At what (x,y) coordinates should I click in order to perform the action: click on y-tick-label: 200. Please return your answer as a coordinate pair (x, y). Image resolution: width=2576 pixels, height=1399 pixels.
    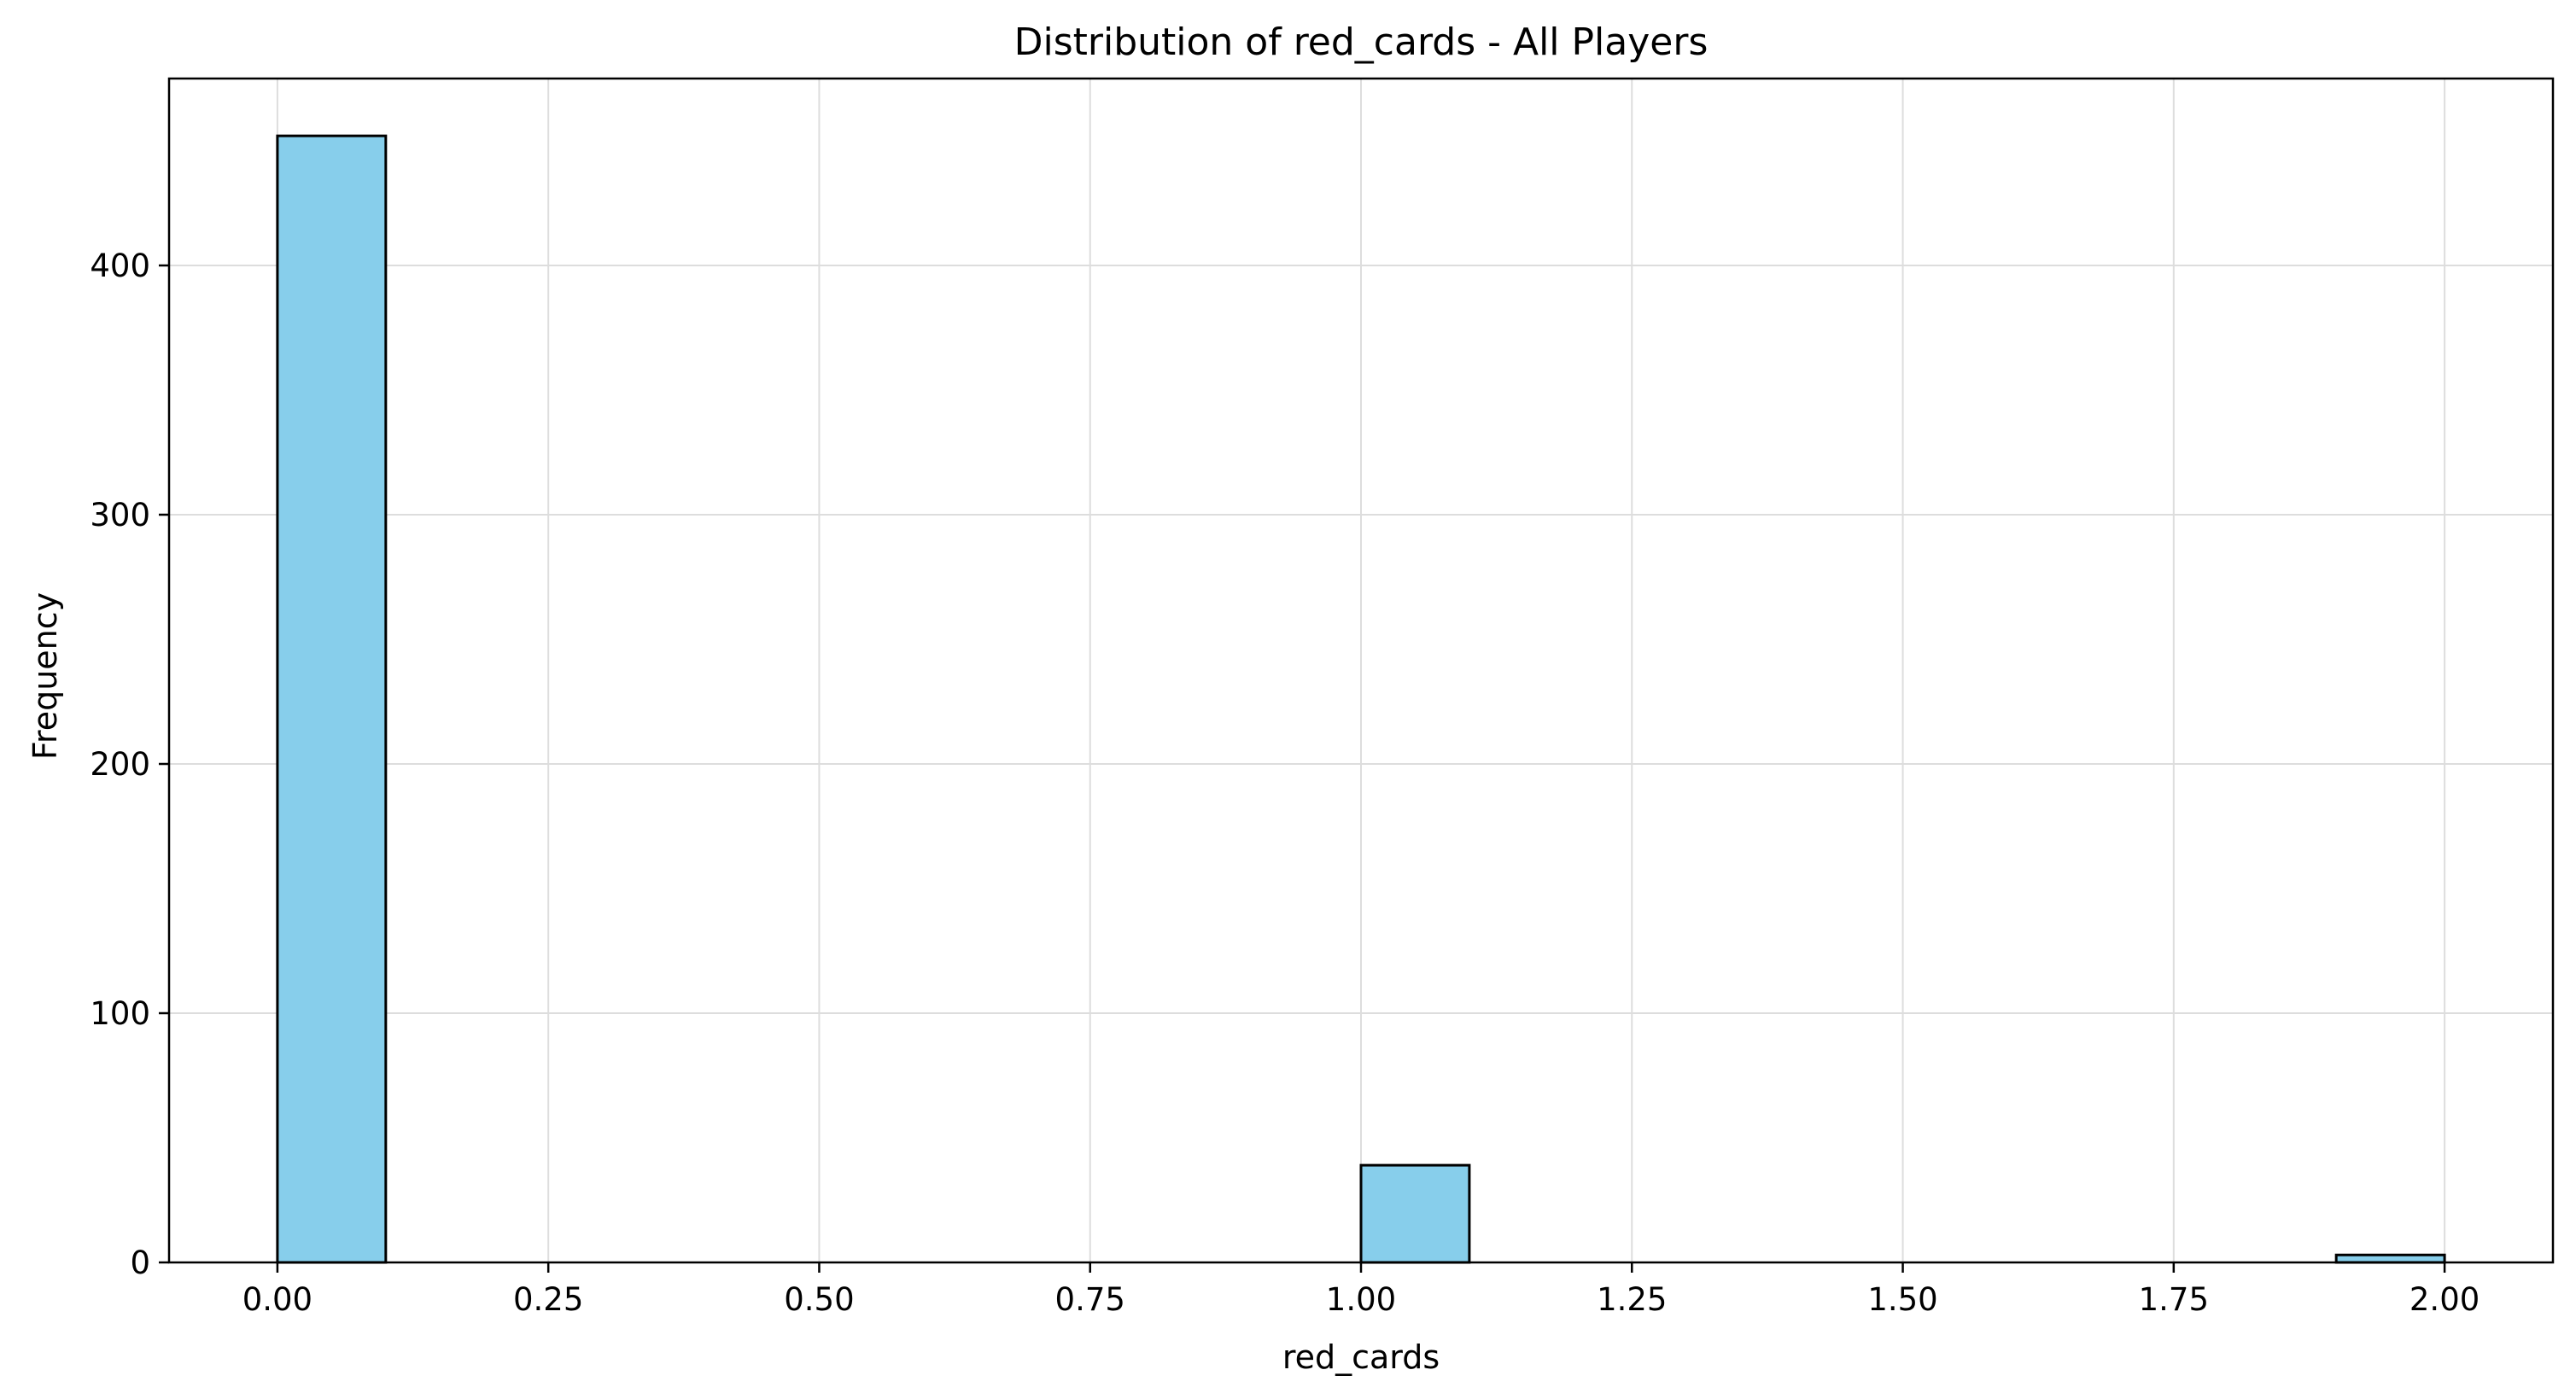
    Looking at the image, I should click on (120, 764).